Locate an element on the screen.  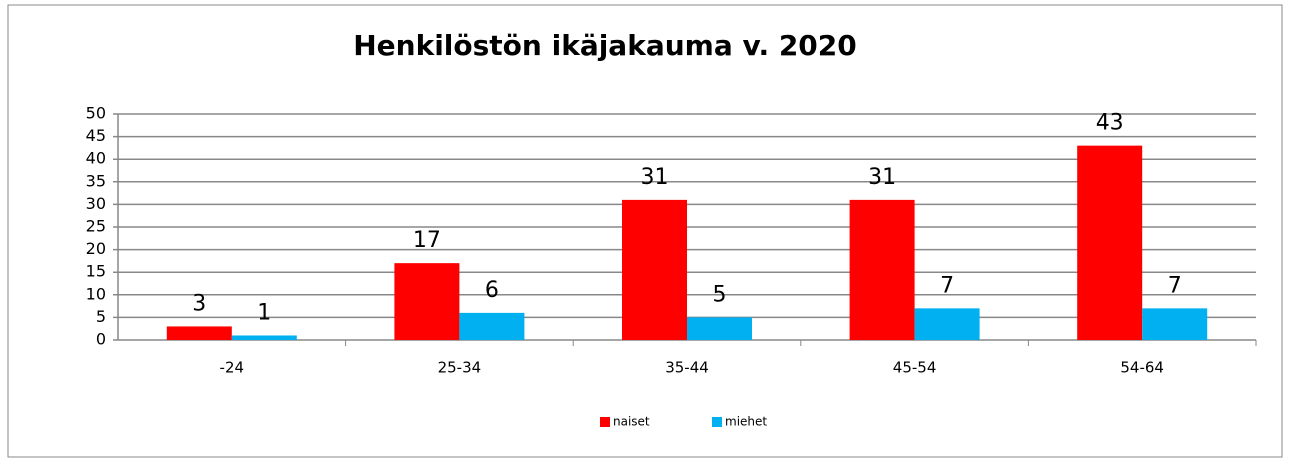
y-tick-label: 35 is located at coordinates (96, 180).